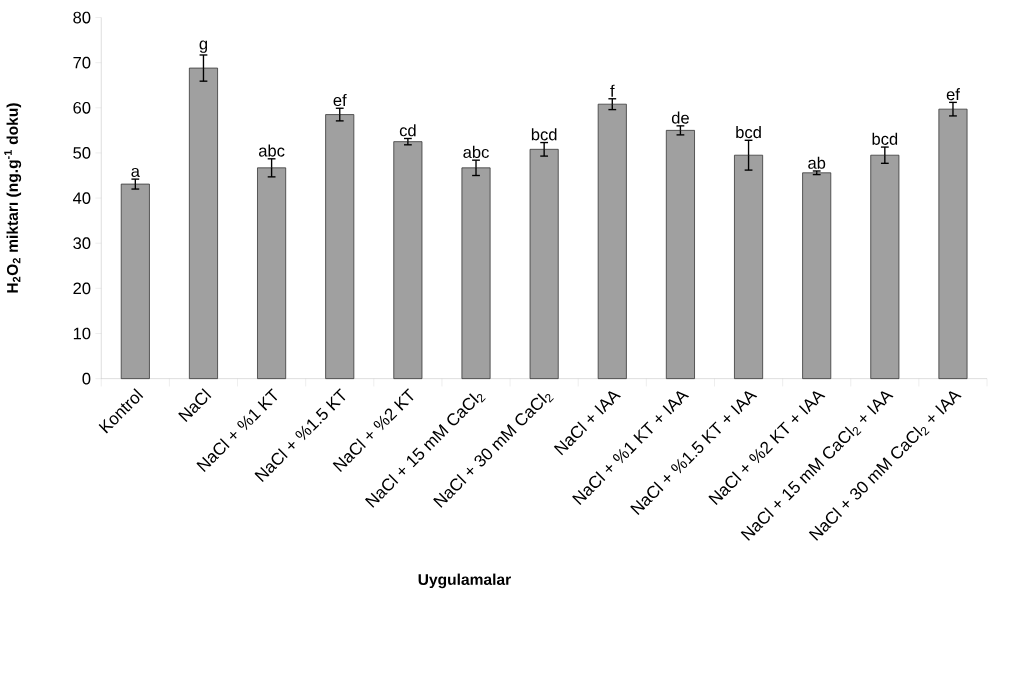  Describe the element at coordinates (86, 378) in the screenshot. I see `y-tick-label: 0` at that location.